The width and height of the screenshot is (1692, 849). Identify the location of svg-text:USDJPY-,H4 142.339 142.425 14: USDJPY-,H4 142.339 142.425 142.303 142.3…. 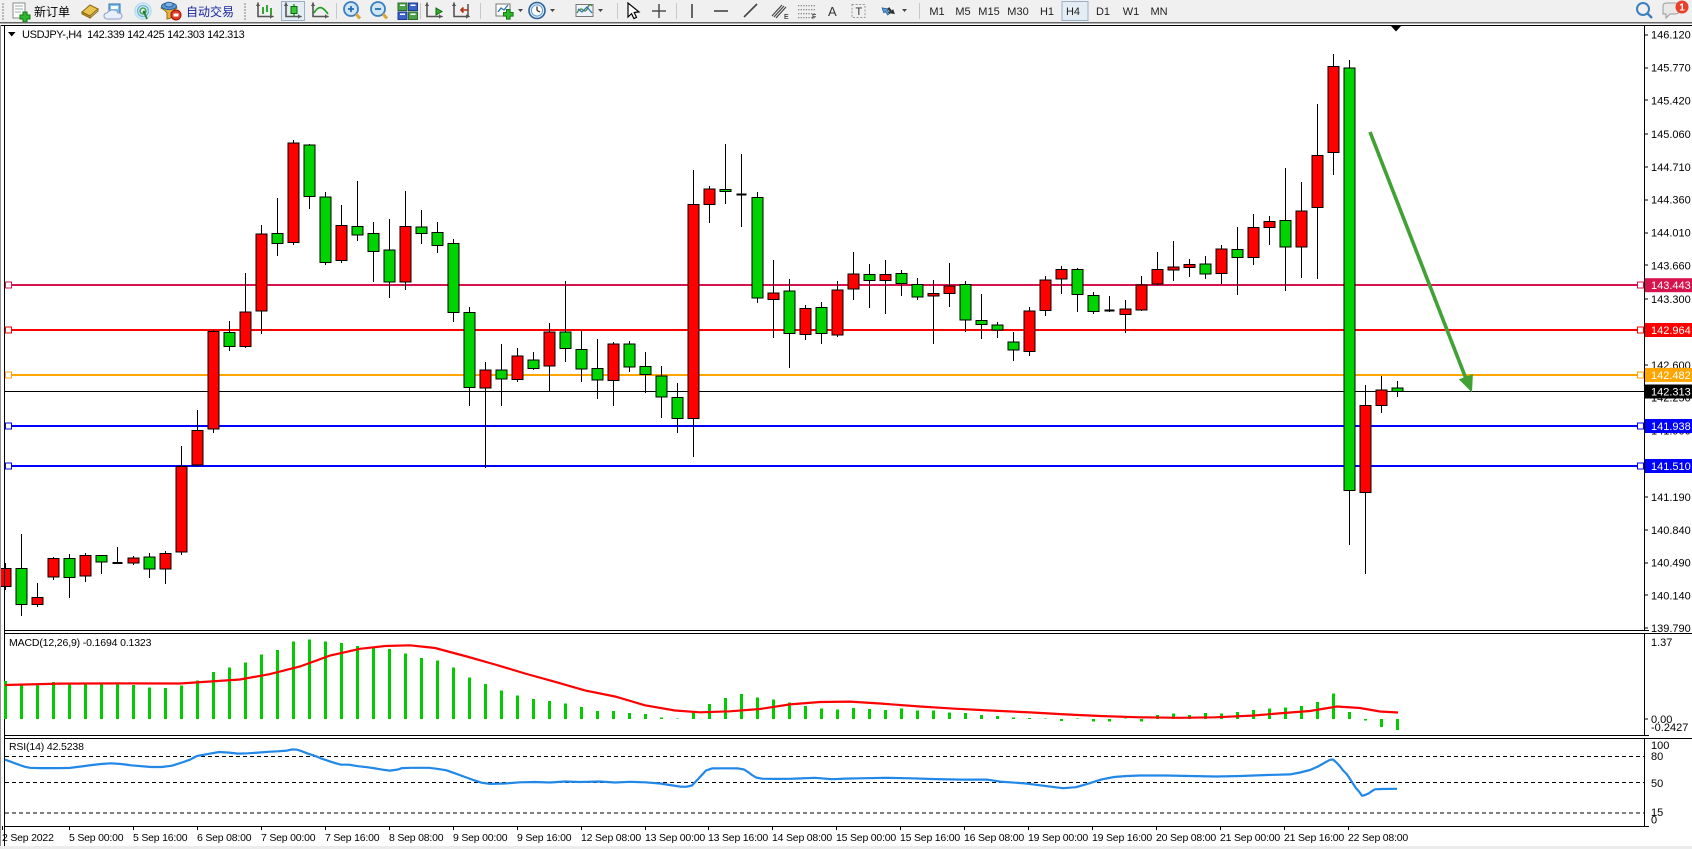
(133, 35).